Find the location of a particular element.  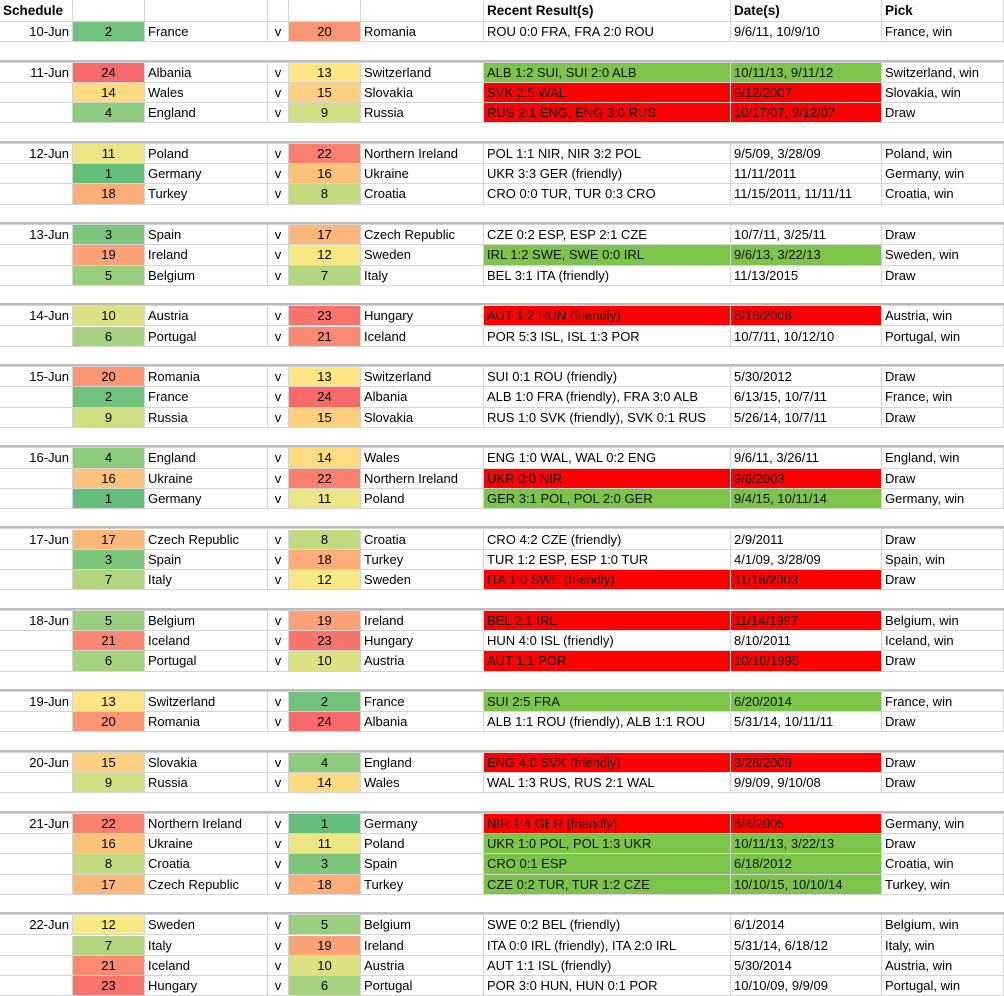

team1-cell: Czech Republic is located at coordinates (206, 539).